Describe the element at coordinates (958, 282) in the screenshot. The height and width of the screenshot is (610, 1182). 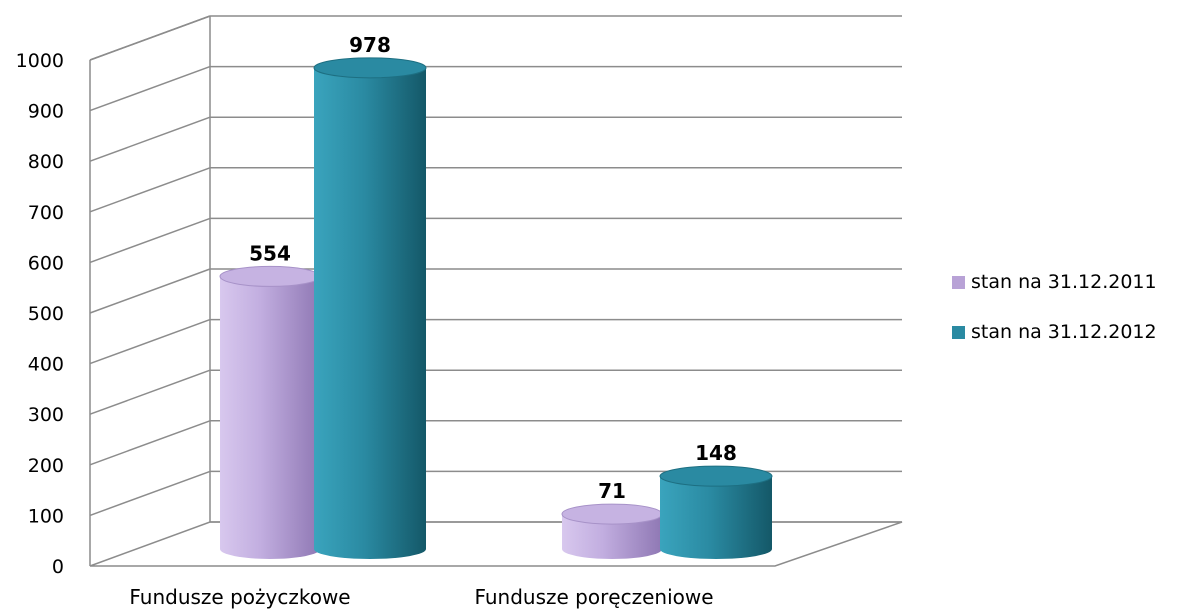
I see `legend-swatch-2011` at that location.